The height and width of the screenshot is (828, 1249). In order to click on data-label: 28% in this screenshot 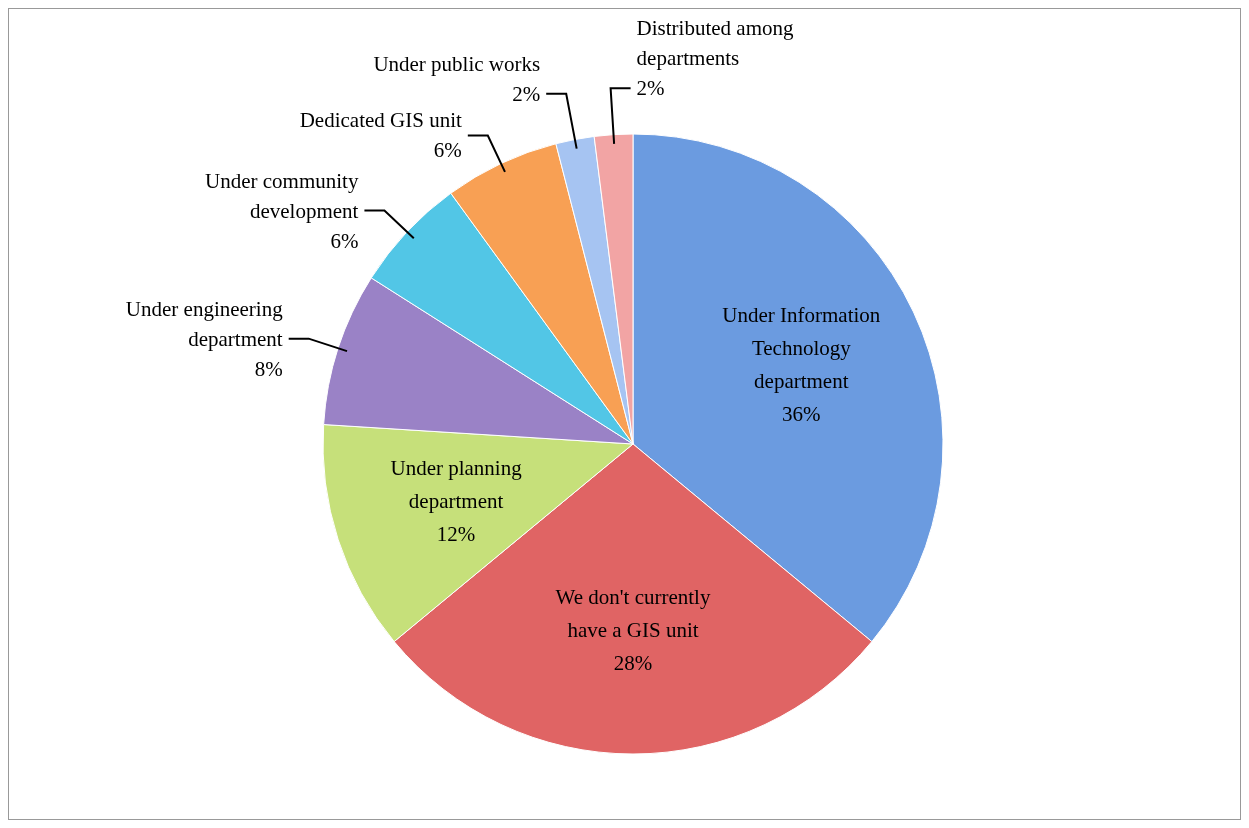, I will do `click(633, 663)`.